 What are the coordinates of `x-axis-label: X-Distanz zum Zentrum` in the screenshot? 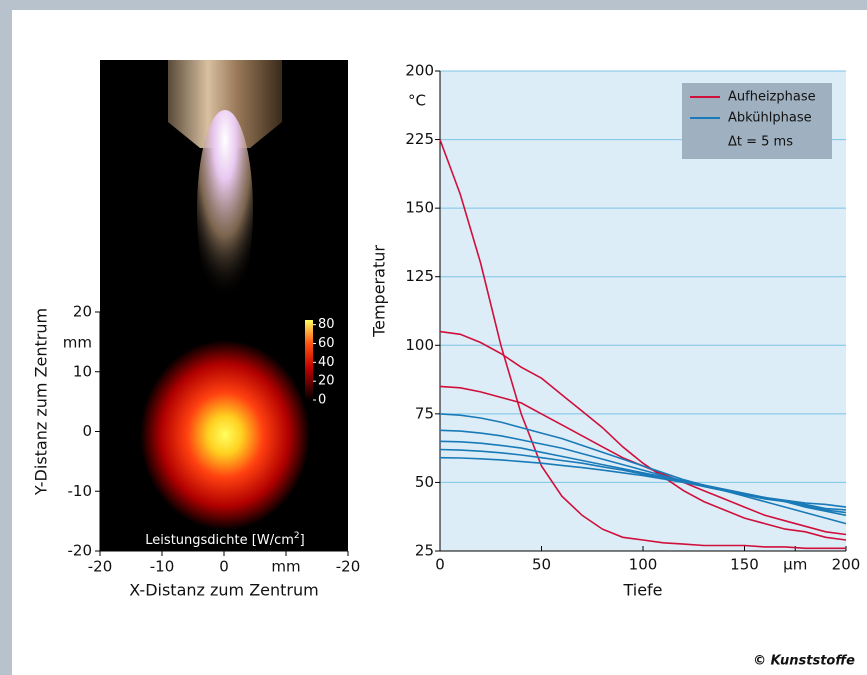 It's located at (223, 590).